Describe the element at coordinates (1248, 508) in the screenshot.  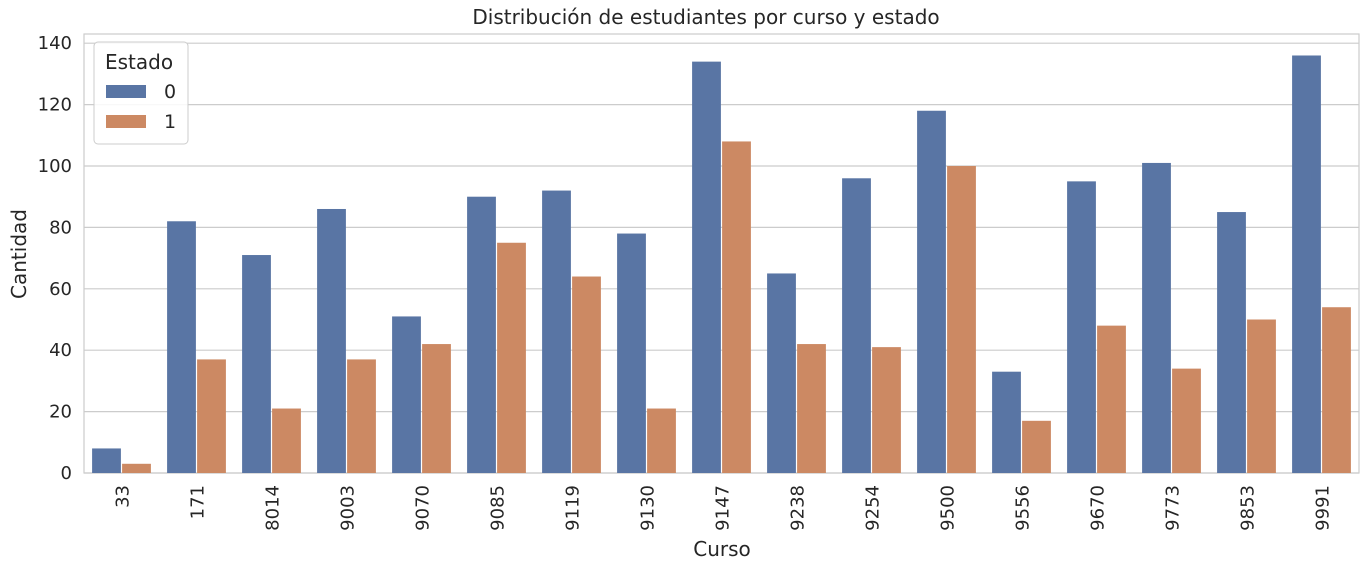
I see `x-tick-label: 9853` at that location.